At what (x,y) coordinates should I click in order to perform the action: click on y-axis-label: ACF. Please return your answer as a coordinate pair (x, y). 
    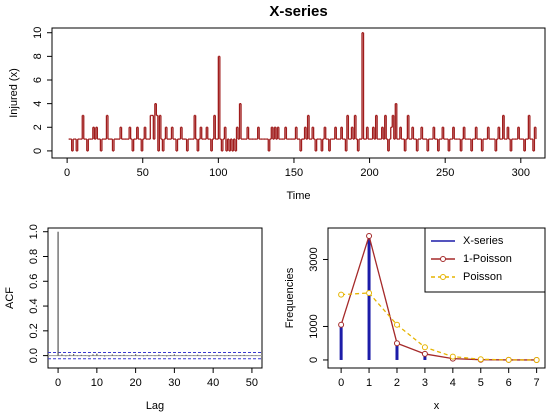
    Looking at the image, I should click on (10, 298).